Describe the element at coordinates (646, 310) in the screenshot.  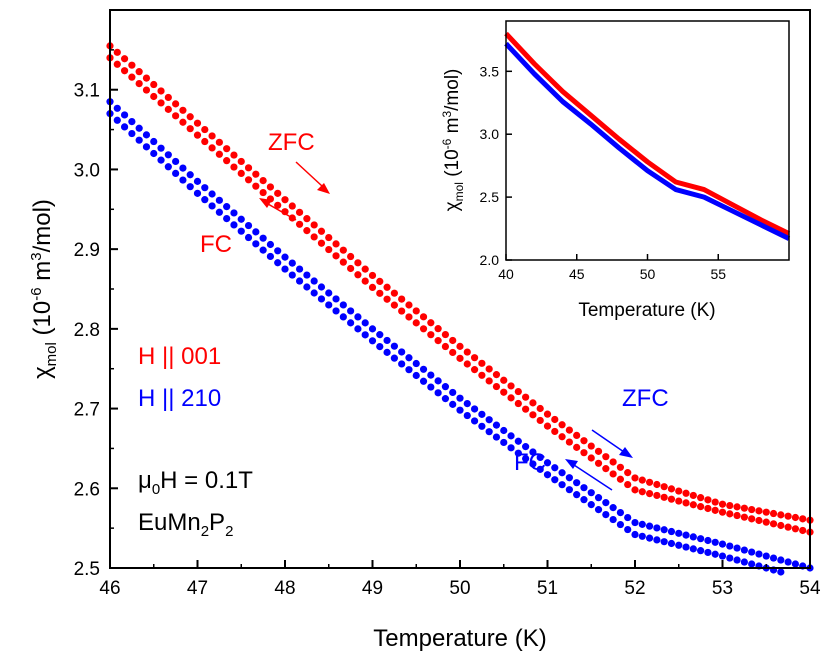
I see `inset-x-axis-label: Temperature (K)` at that location.